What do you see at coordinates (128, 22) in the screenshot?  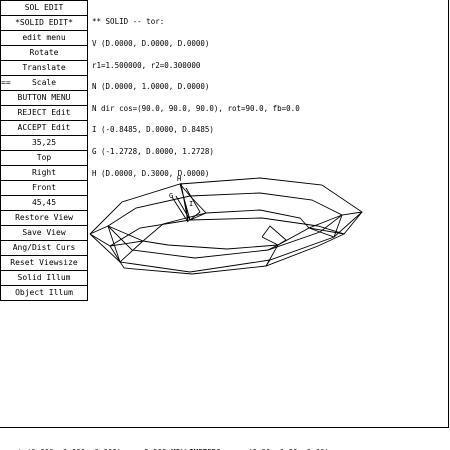 I see `solid-header-title: ** SOLID -- tor:` at bounding box center [128, 22].